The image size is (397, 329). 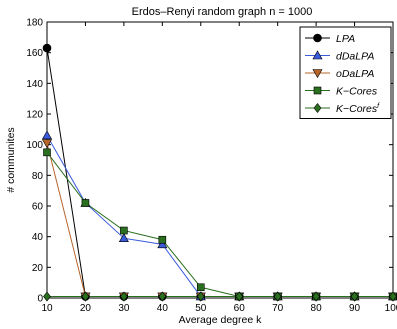 I want to click on x-tick-label: 50, so click(x=201, y=308).